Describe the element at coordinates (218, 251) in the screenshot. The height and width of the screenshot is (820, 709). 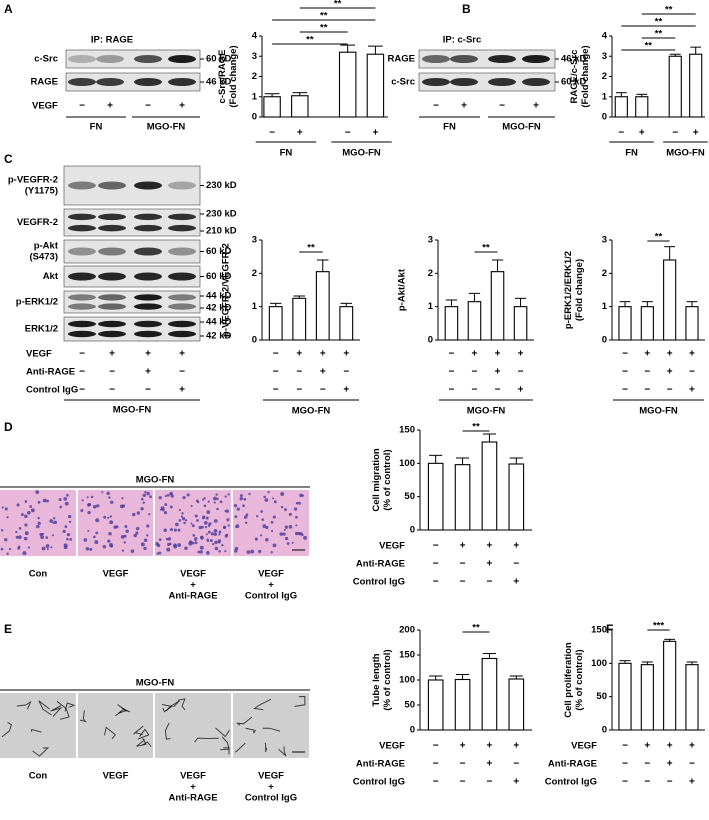
I see `molecular-weight: 60 kD` at that location.